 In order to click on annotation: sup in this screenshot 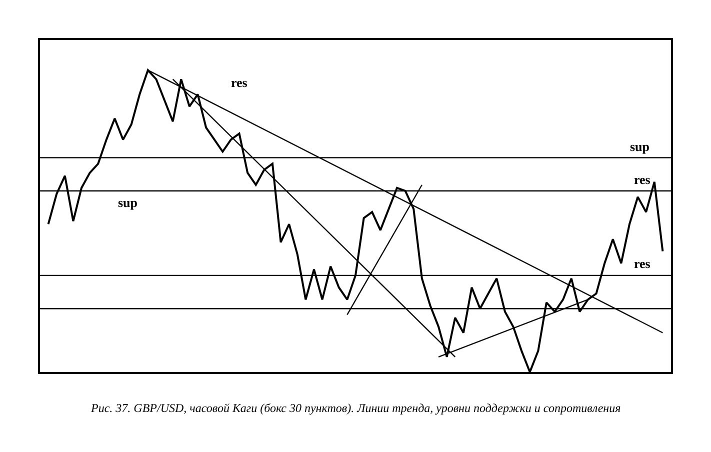, I will do `click(128, 202)`.